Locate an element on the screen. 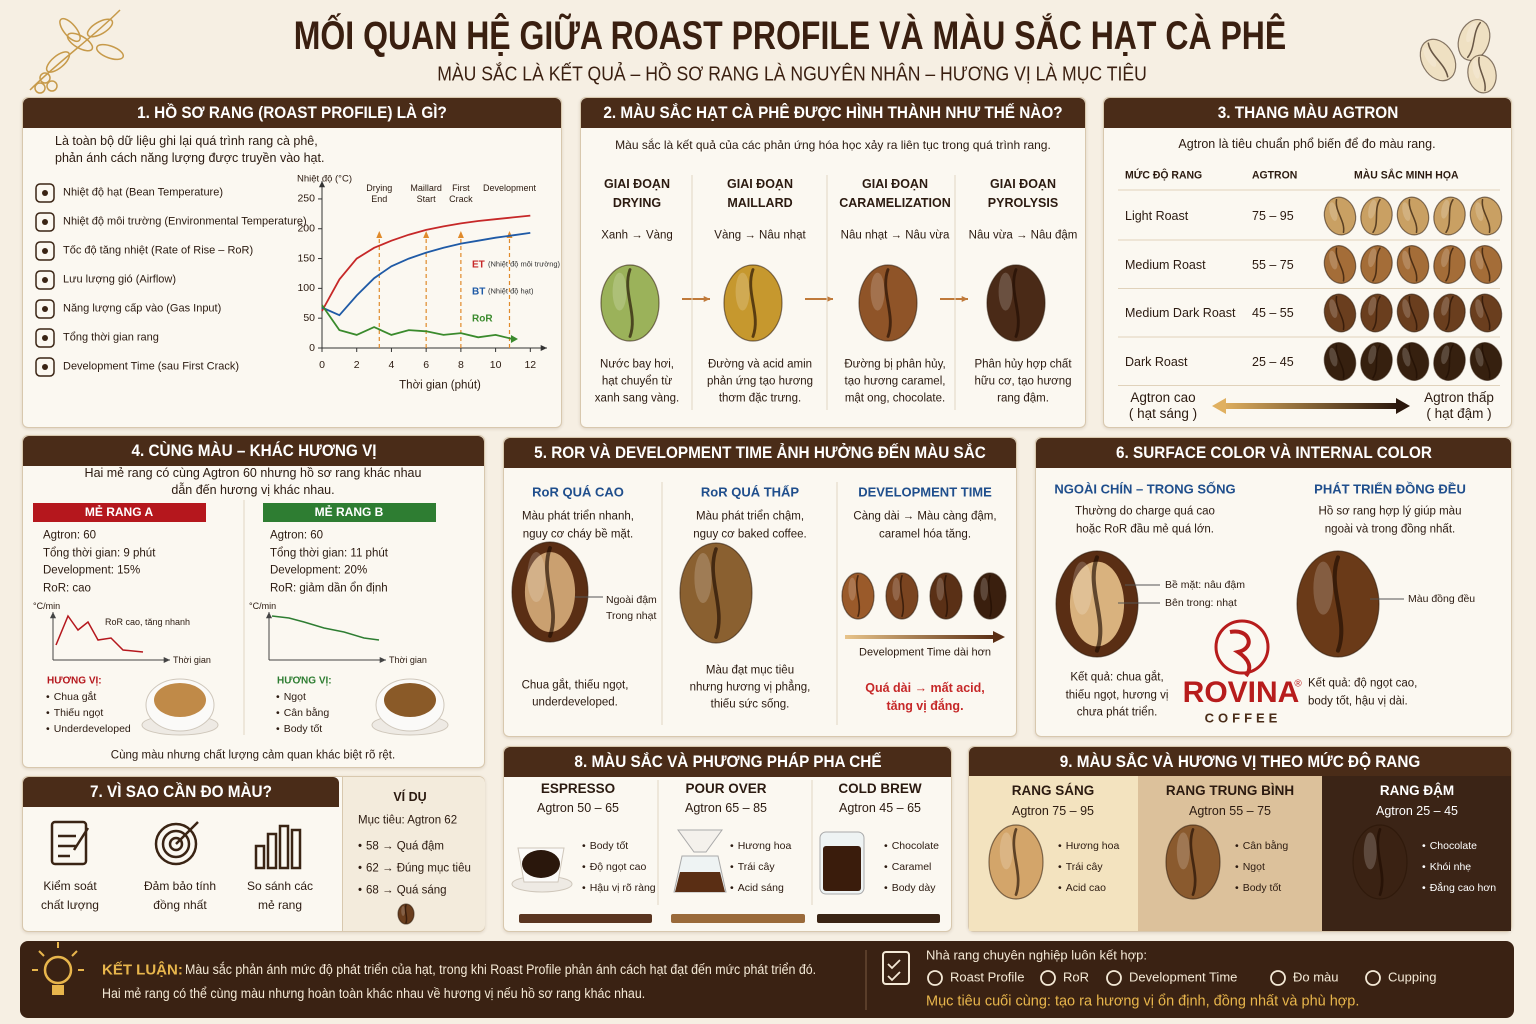  reason: Đảm bảo tính is located at coordinates (180, 886).